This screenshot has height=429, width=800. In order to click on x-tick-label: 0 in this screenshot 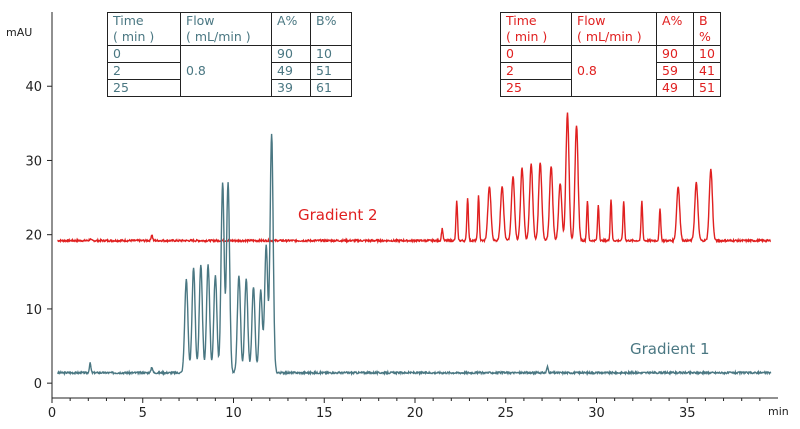, I will do `click(52, 413)`.